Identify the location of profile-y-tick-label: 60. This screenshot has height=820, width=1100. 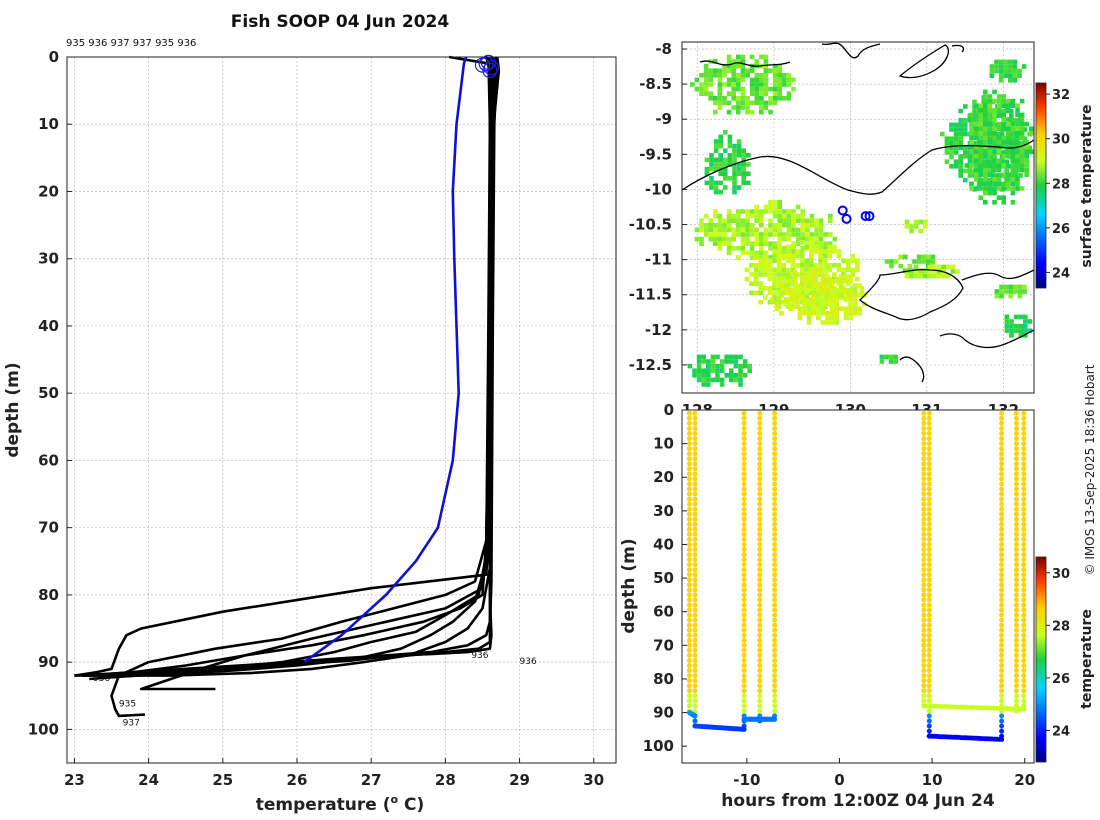
(48, 460).